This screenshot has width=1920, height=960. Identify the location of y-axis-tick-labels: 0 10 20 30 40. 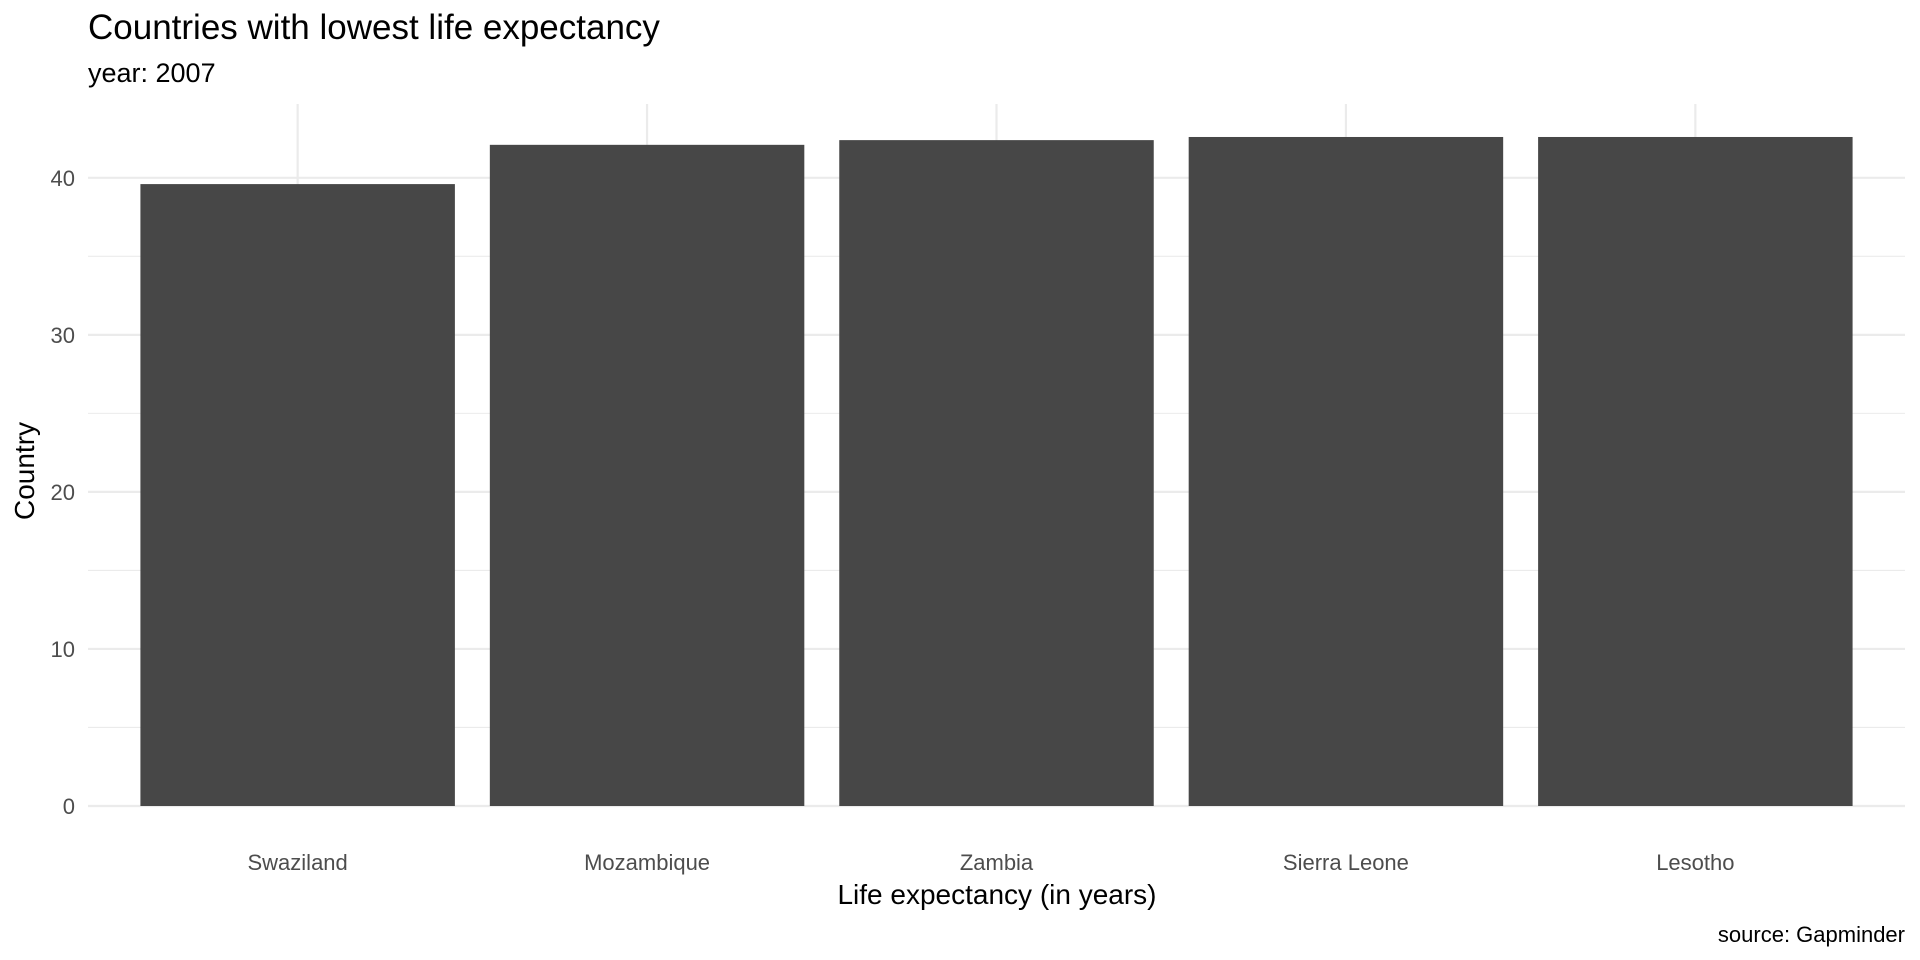
(63, 492).